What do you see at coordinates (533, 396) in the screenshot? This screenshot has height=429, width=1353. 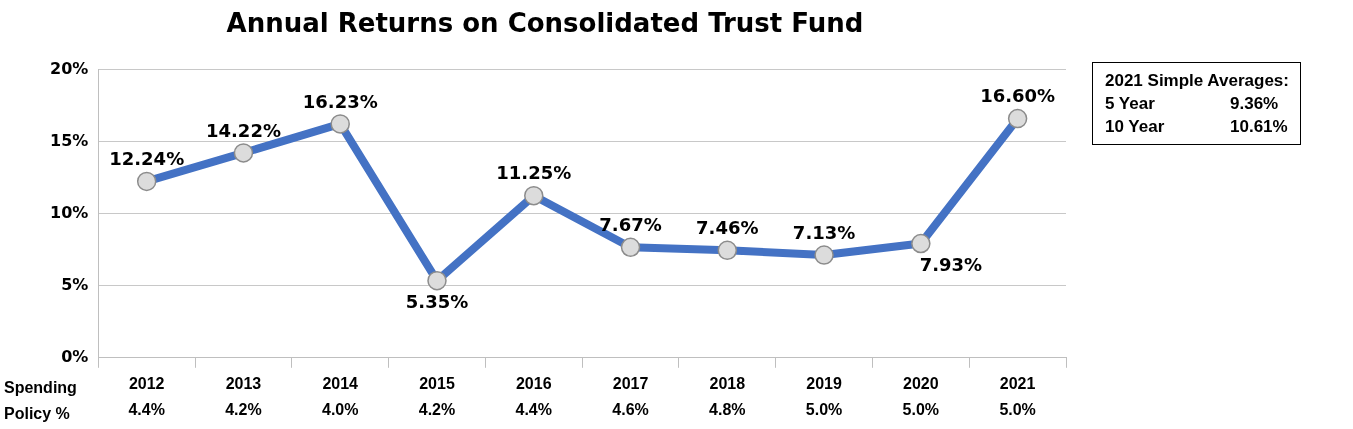 I see `x-tick-label: 2016 4.4%` at bounding box center [533, 396].